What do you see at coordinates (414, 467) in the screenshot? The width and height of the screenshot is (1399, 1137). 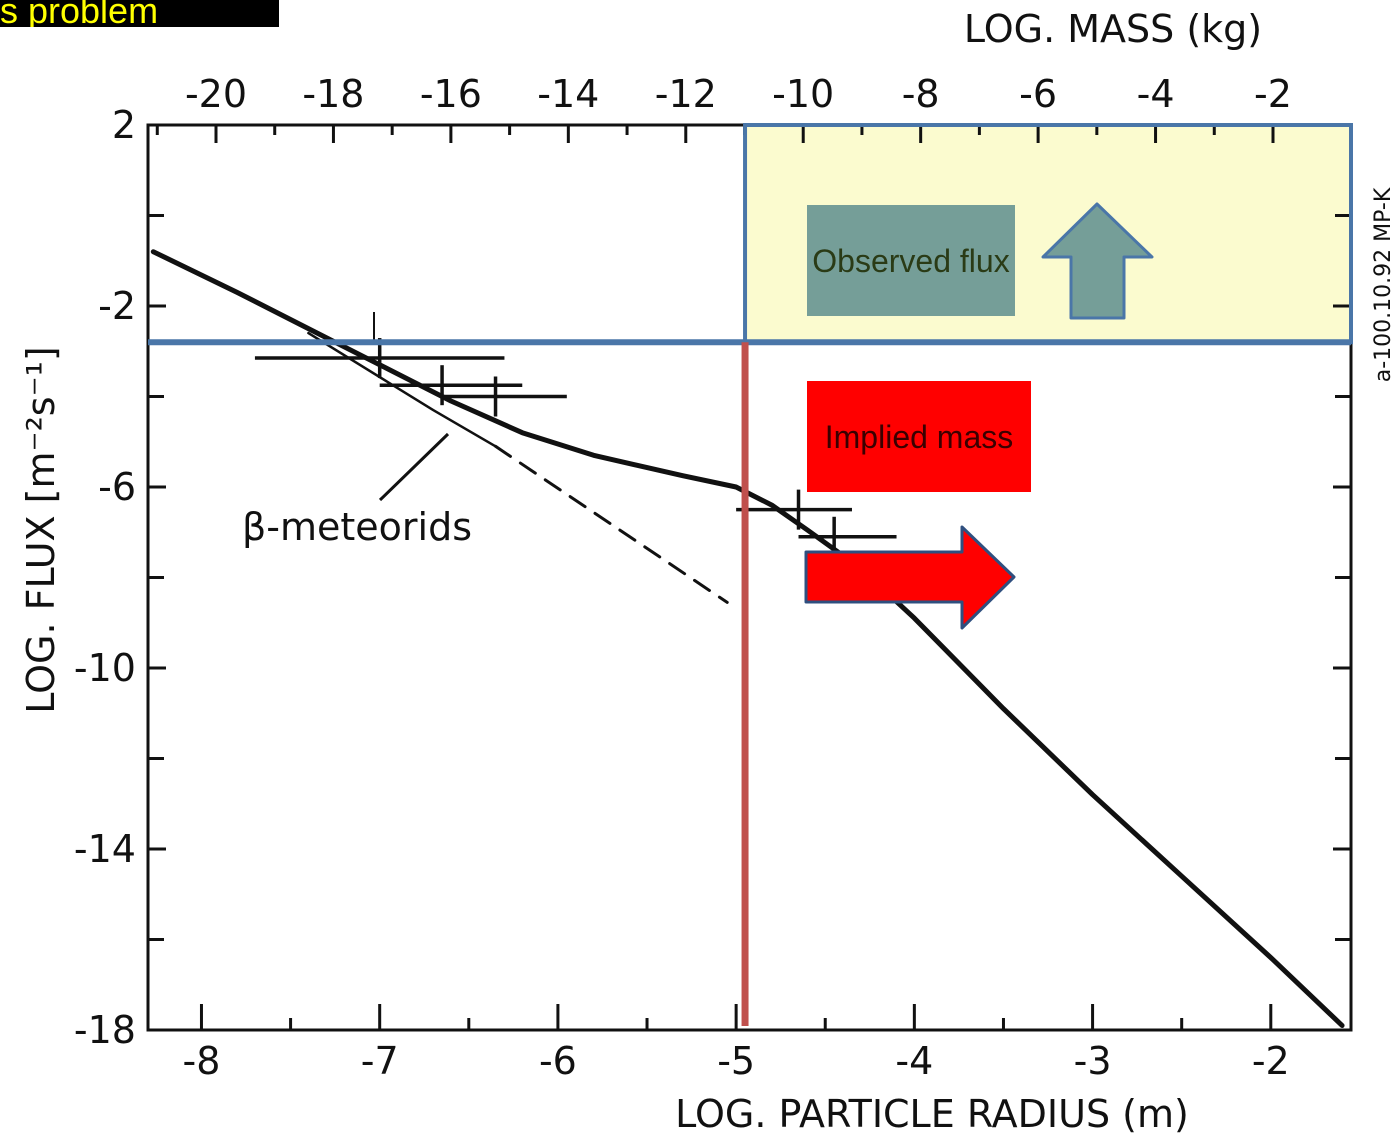 I see `beta-pointer-line` at bounding box center [414, 467].